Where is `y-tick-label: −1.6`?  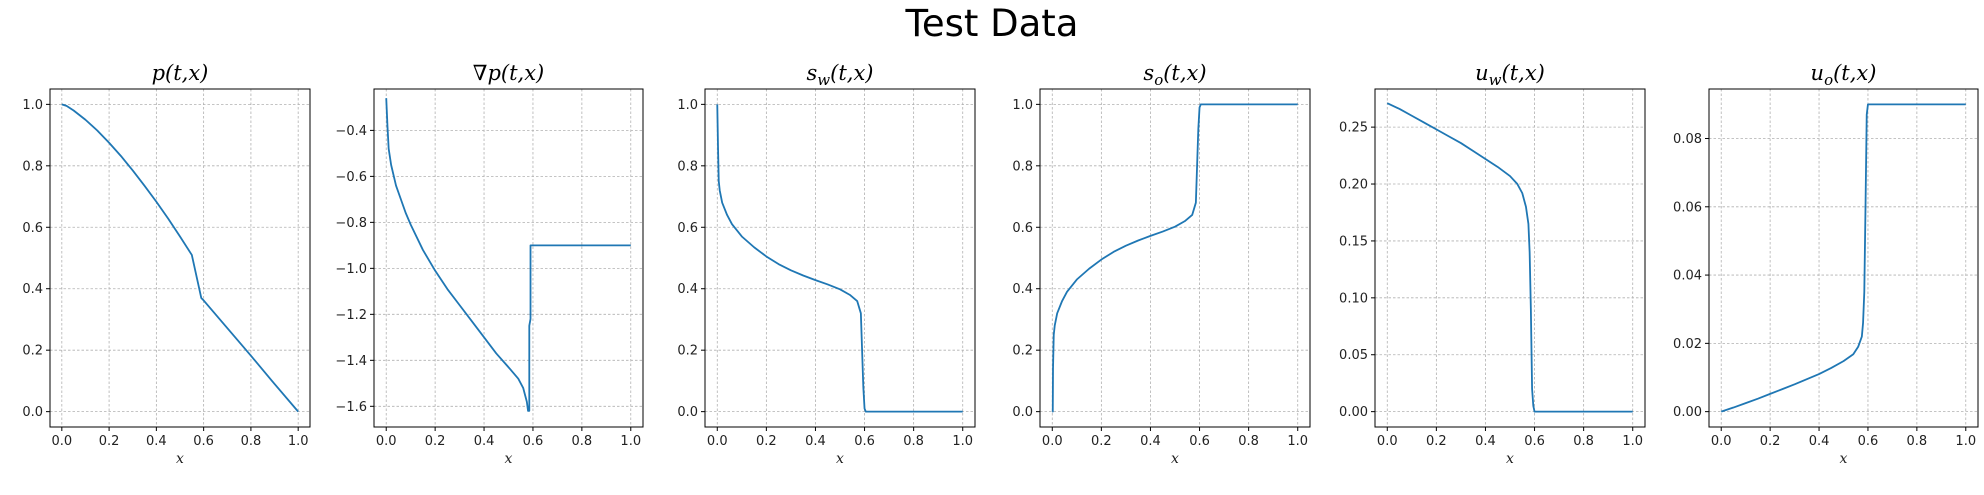
y-tick-label: −1.6 is located at coordinates (351, 407).